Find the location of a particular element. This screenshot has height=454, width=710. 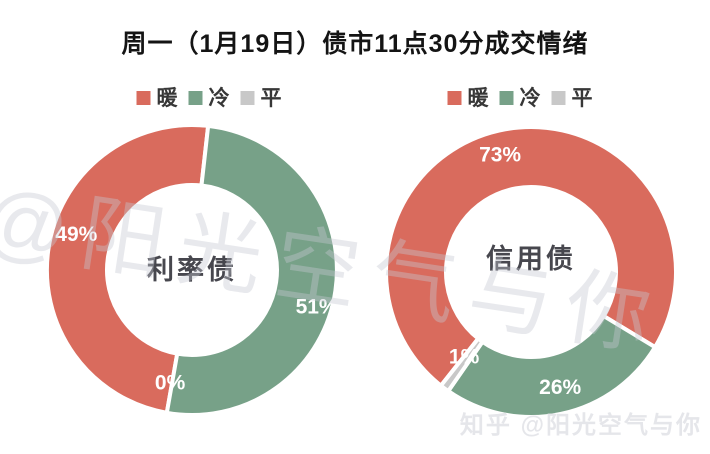

pie-slice-信用债-冷 is located at coordinates (551, 366).